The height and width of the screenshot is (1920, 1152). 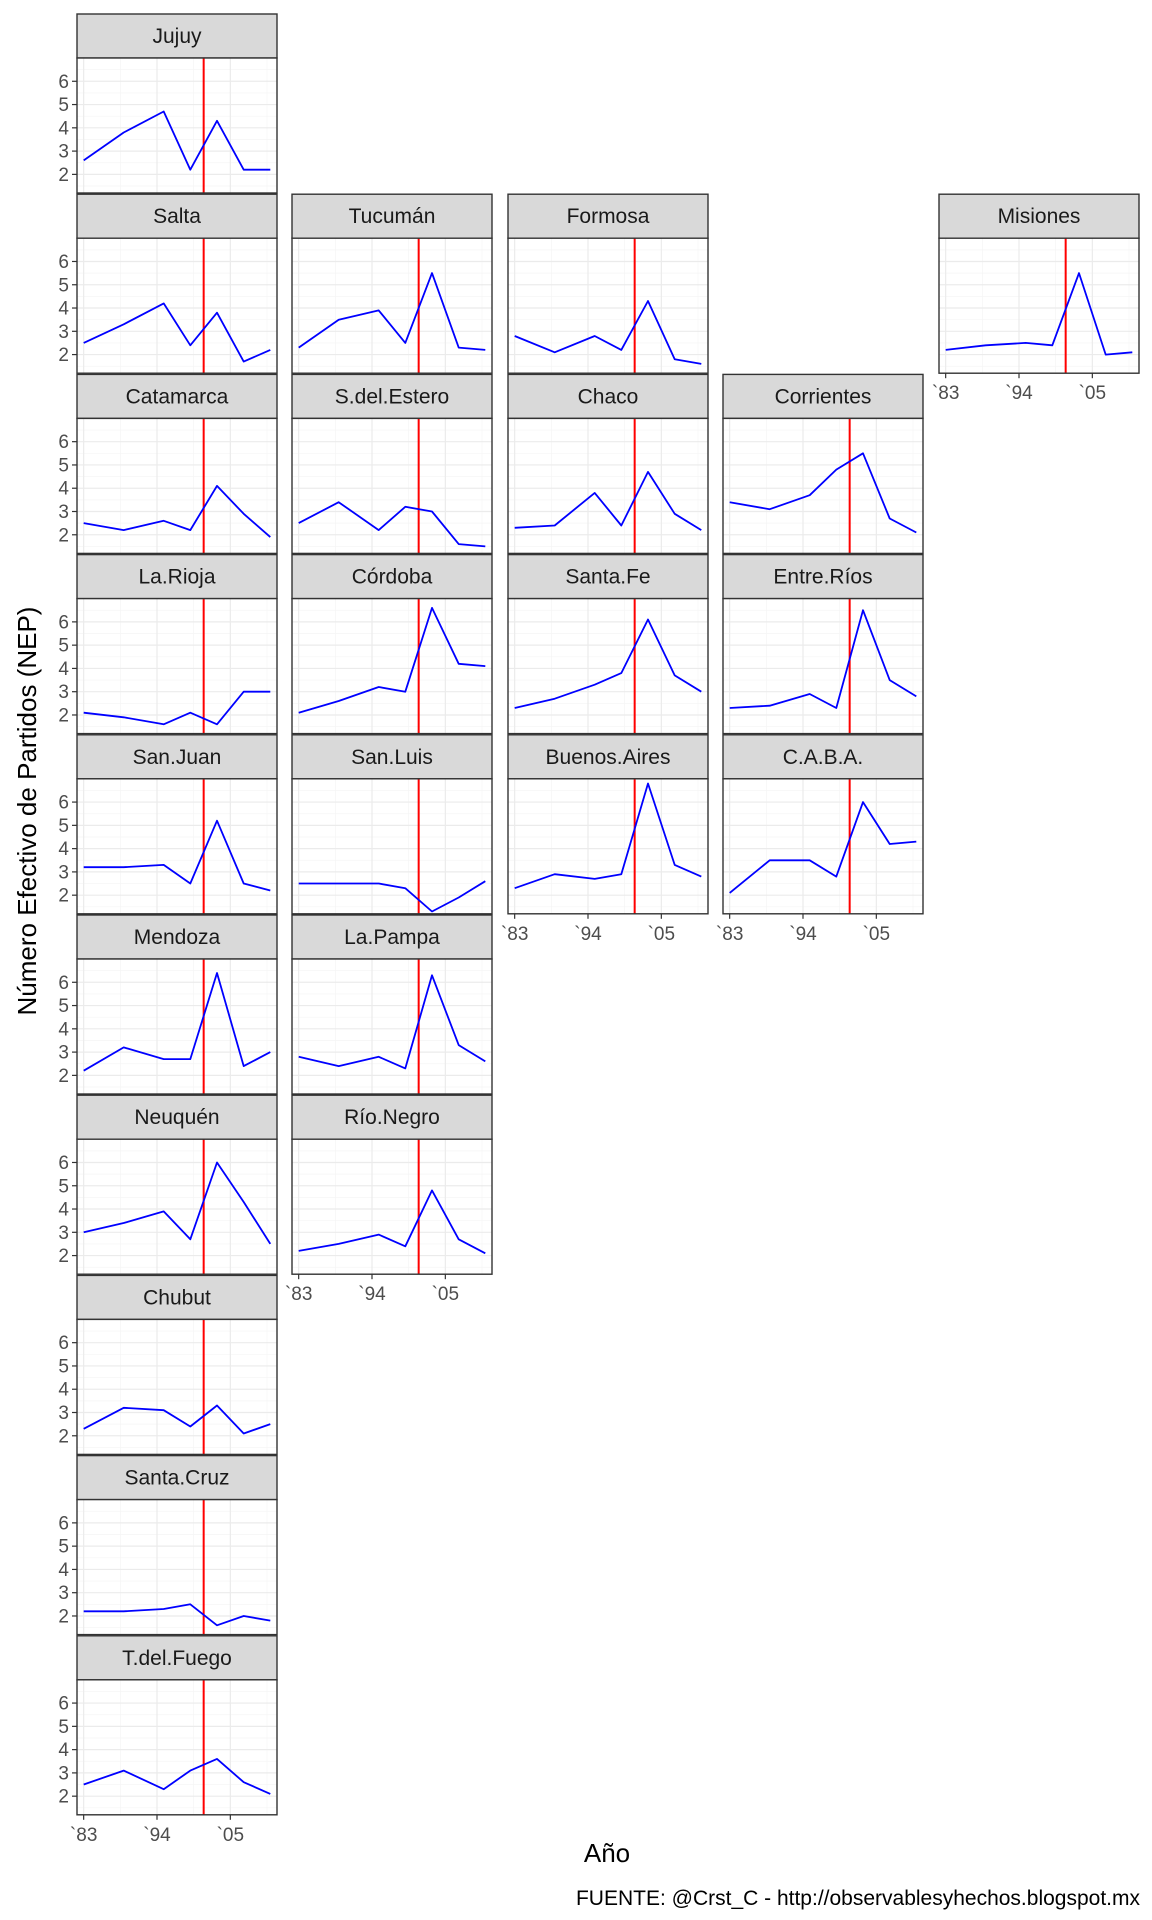 What do you see at coordinates (392, 1222) in the screenshot?
I see `series-line-río-negro` at bounding box center [392, 1222].